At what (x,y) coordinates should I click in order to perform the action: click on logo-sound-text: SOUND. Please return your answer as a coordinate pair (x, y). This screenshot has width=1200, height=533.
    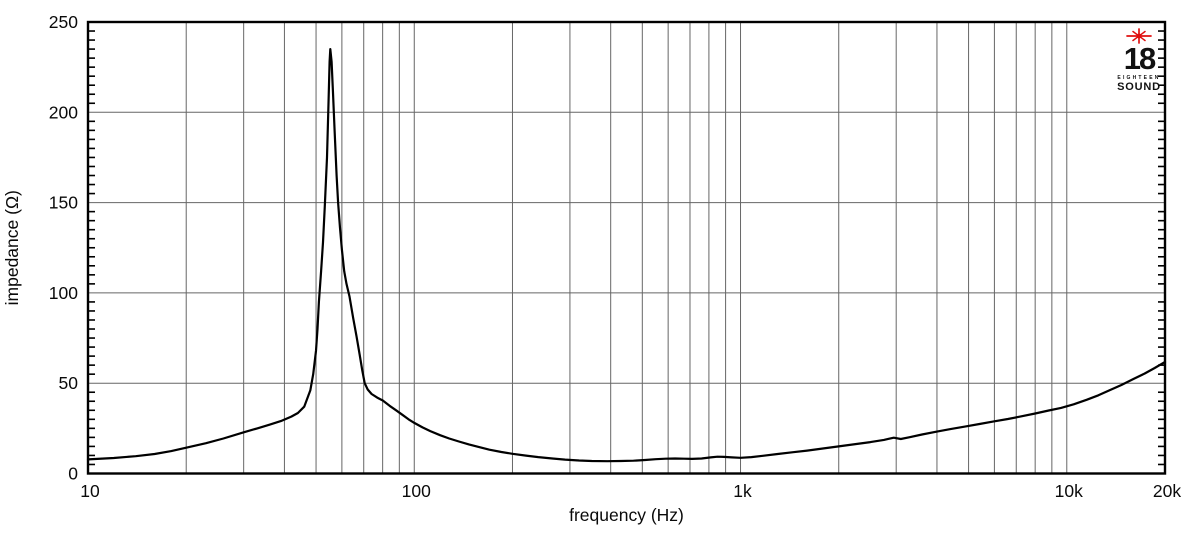
    Looking at the image, I should click on (1139, 86).